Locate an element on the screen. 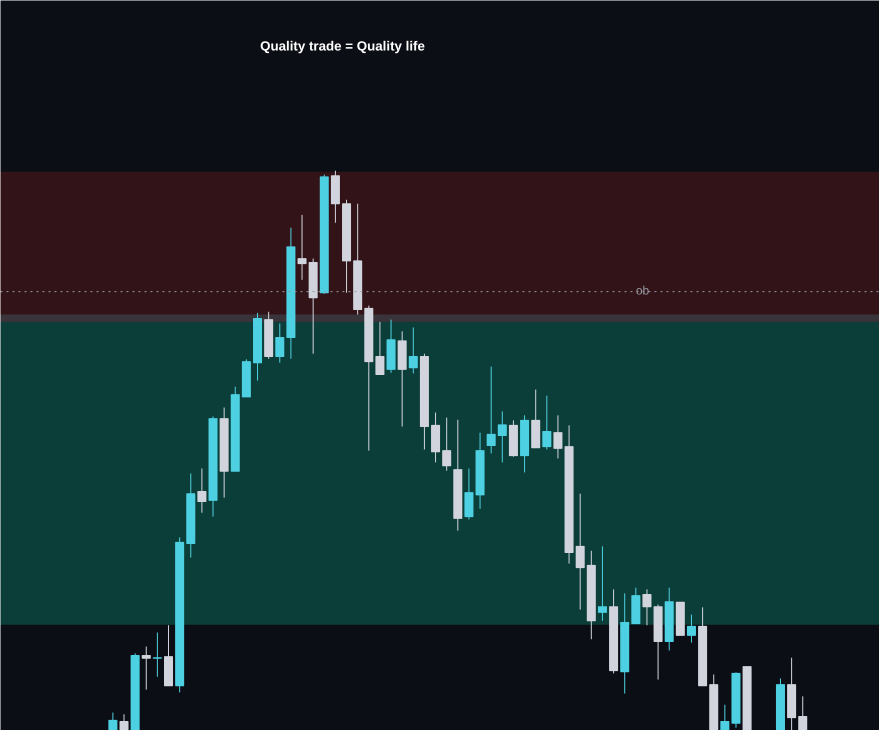  ref-line-label: ob is located at coordinates (643, 291).